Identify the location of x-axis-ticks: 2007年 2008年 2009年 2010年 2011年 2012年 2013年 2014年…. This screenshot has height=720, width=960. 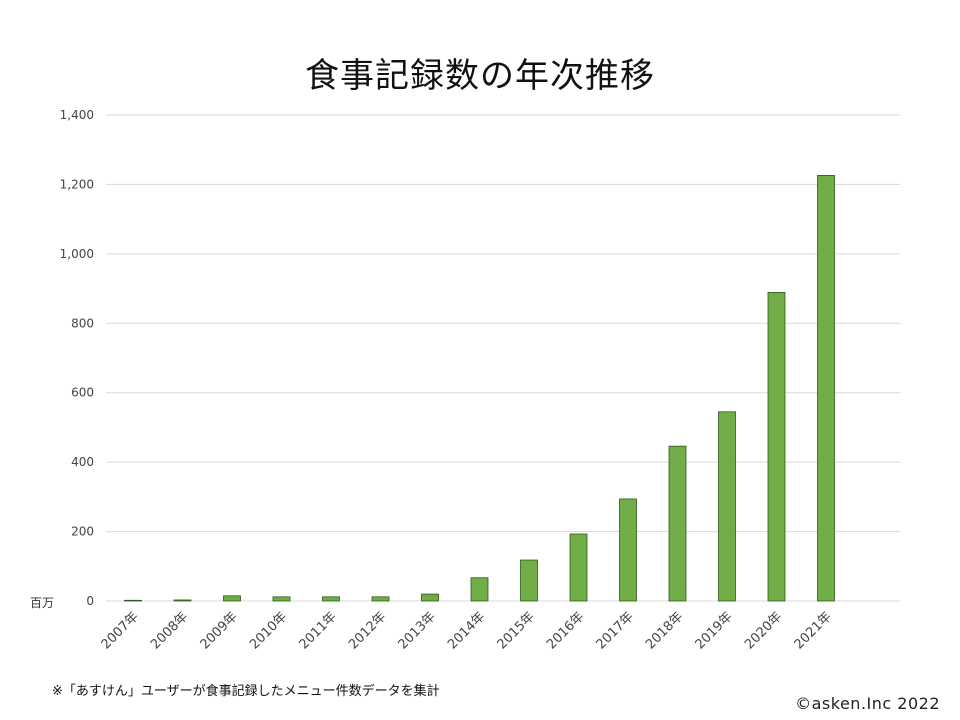
(467, 630).